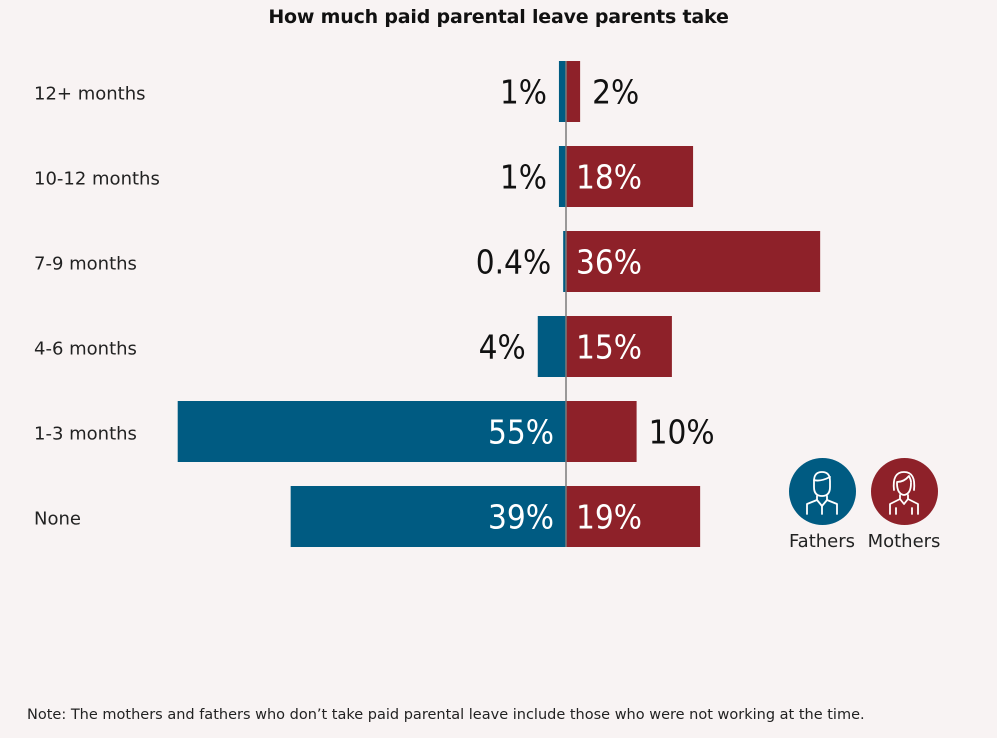 This screenshot has width=997, height=738. Describe the element at coordinates (85, 264) in the screenshot. I see `category-label: 7-9 months` at that location.